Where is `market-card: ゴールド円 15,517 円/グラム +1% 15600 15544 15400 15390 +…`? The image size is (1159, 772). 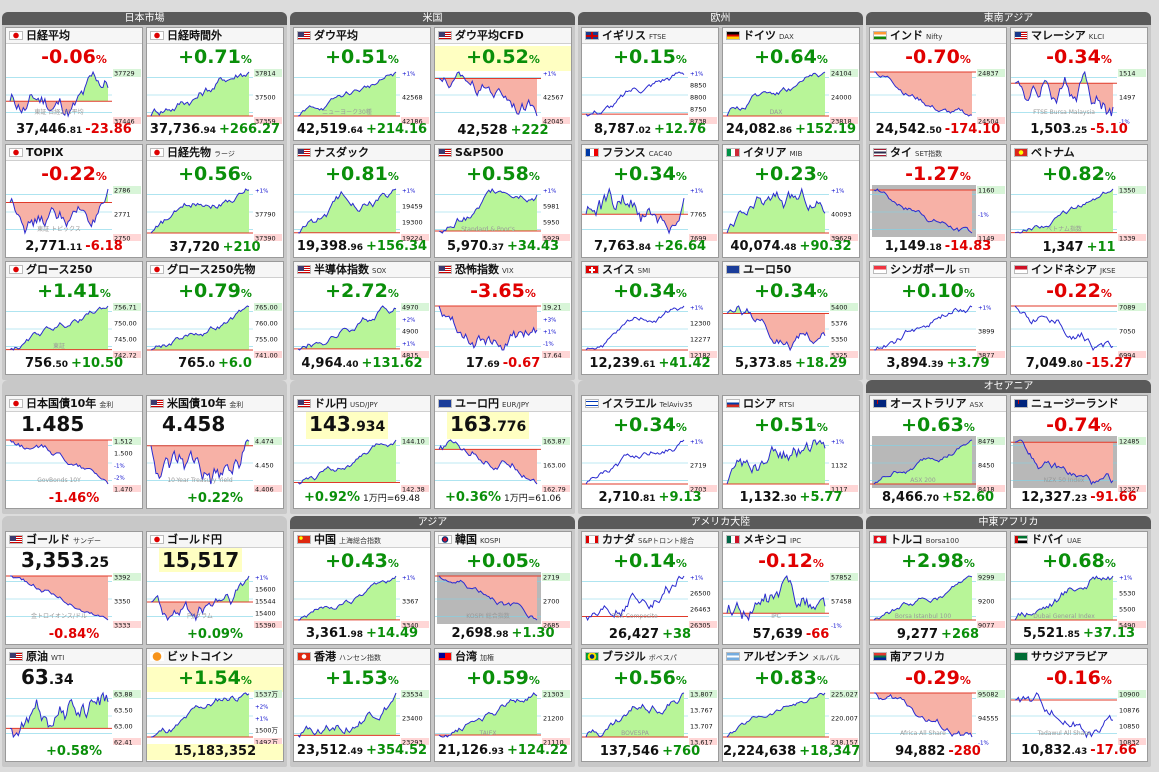
market-card: ゴールド円 15,517 円/グラム +1% 15600 15544 15400 15390 +… is located at coordinates (215, 588).